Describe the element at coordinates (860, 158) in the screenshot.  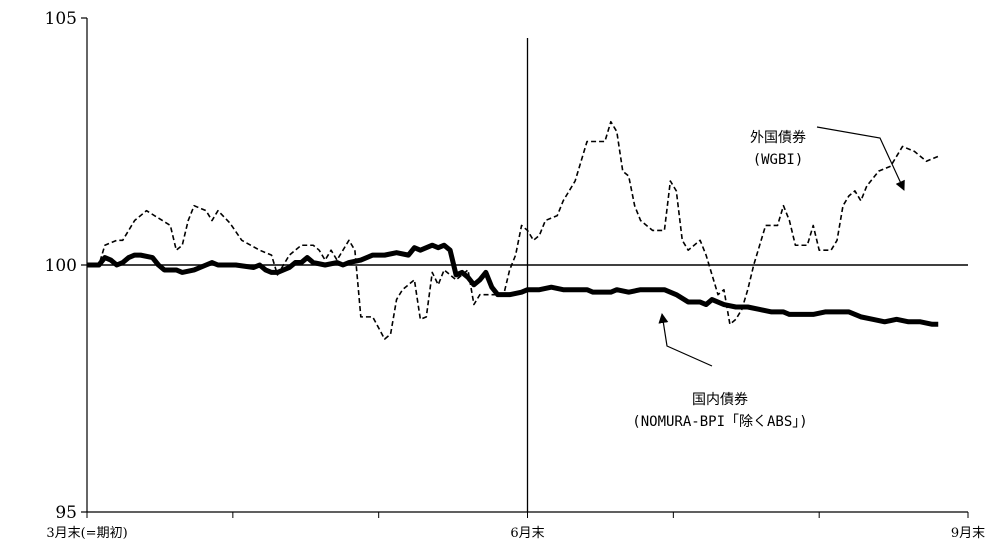
I see `annotation-wgbi-arrow` at that location.